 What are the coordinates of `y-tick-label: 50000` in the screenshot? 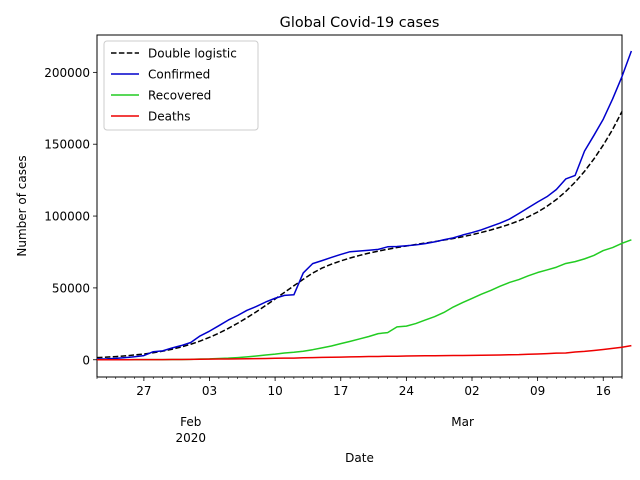 It's located at (71, 288).